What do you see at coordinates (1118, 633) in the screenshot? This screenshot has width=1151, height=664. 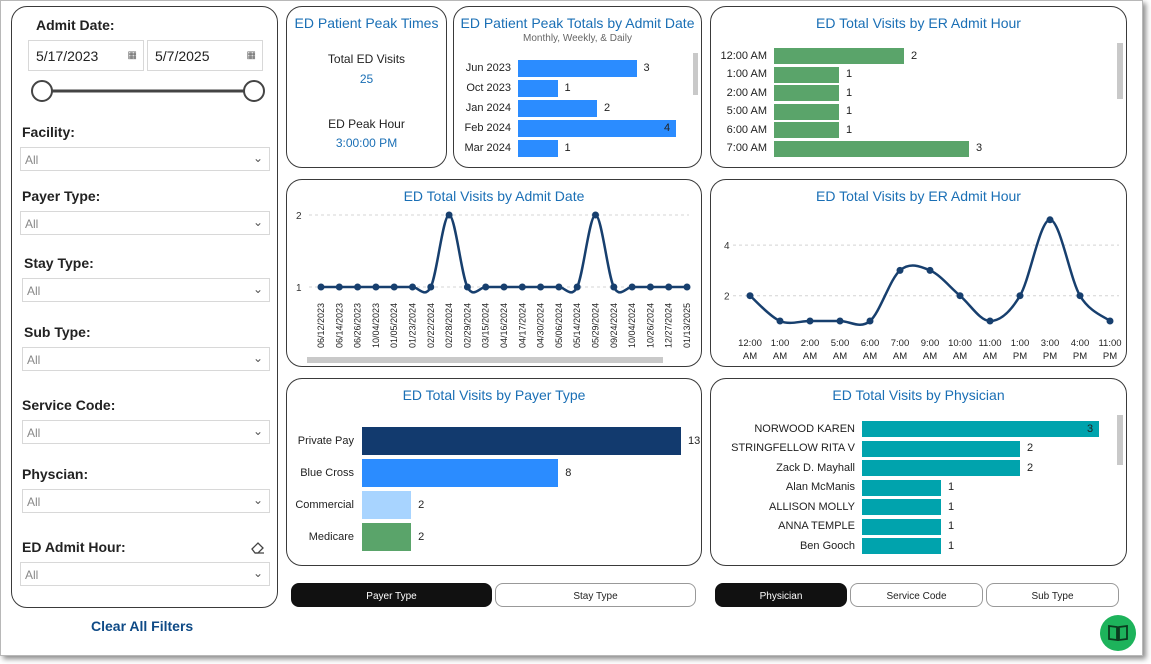 I see `book-button` at bounding box center [1118, 633].